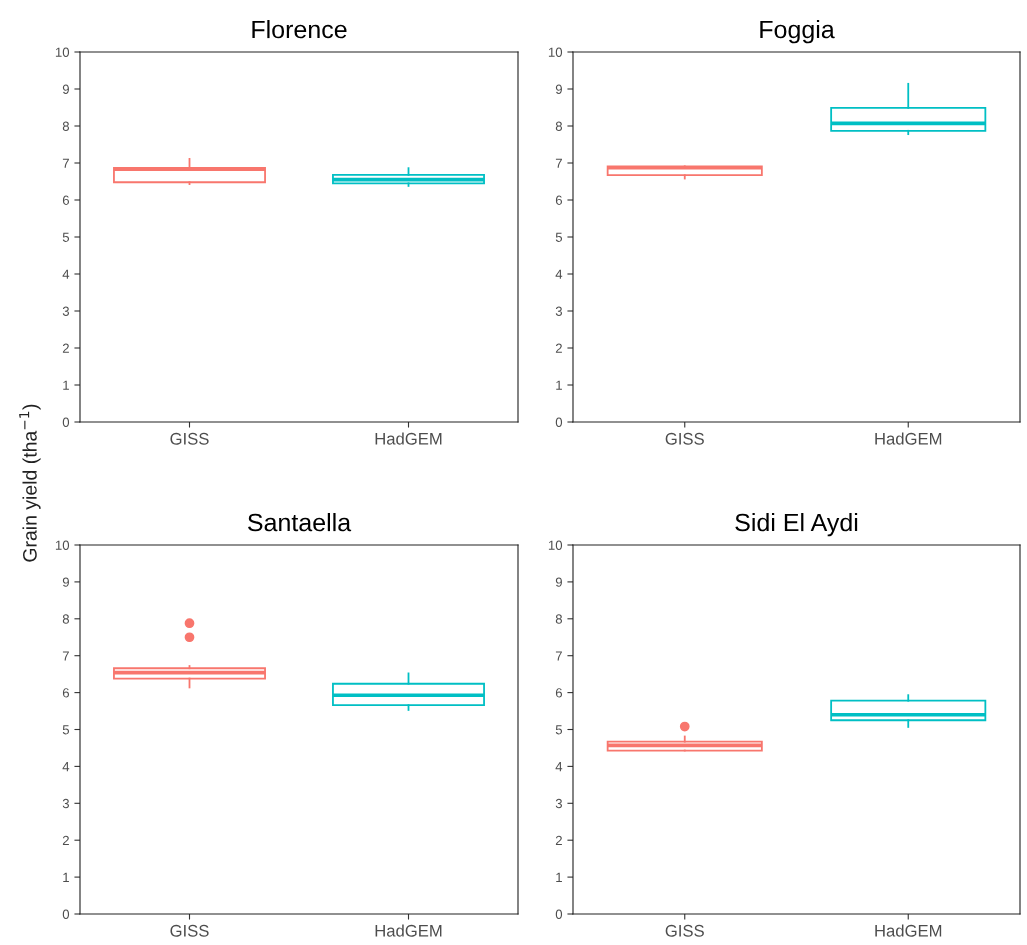 This screenshot has height=945, width=1027. What do you see at coordinates (797, 31) in the screenshot?
I see `chart-title: Foggia` at bounding box center [797, 31].